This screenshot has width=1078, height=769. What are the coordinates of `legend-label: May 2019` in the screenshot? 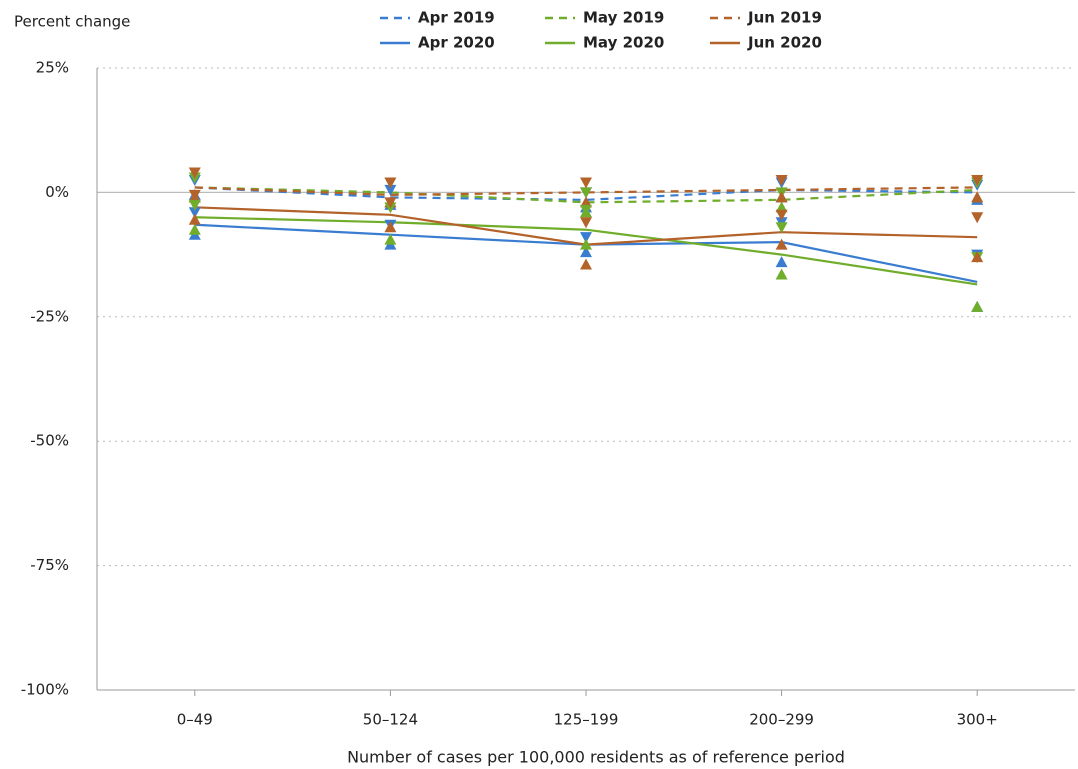 It's located at (623, 18).